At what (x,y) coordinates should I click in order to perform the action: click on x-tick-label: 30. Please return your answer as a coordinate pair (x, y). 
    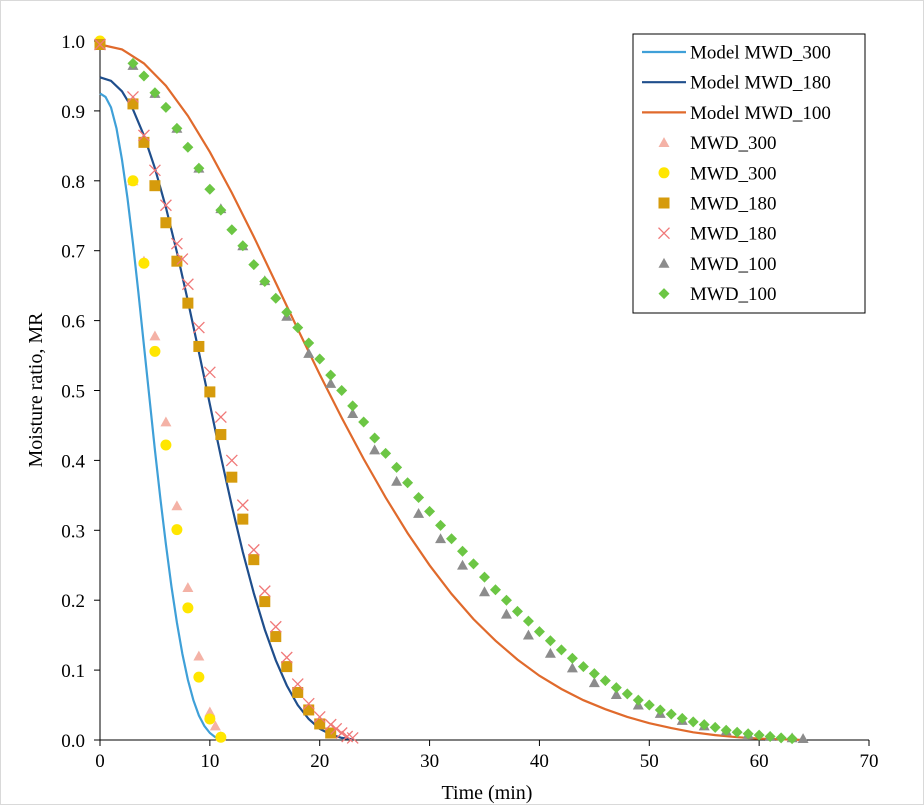
    Looking at the image, I should click on (429, 761).